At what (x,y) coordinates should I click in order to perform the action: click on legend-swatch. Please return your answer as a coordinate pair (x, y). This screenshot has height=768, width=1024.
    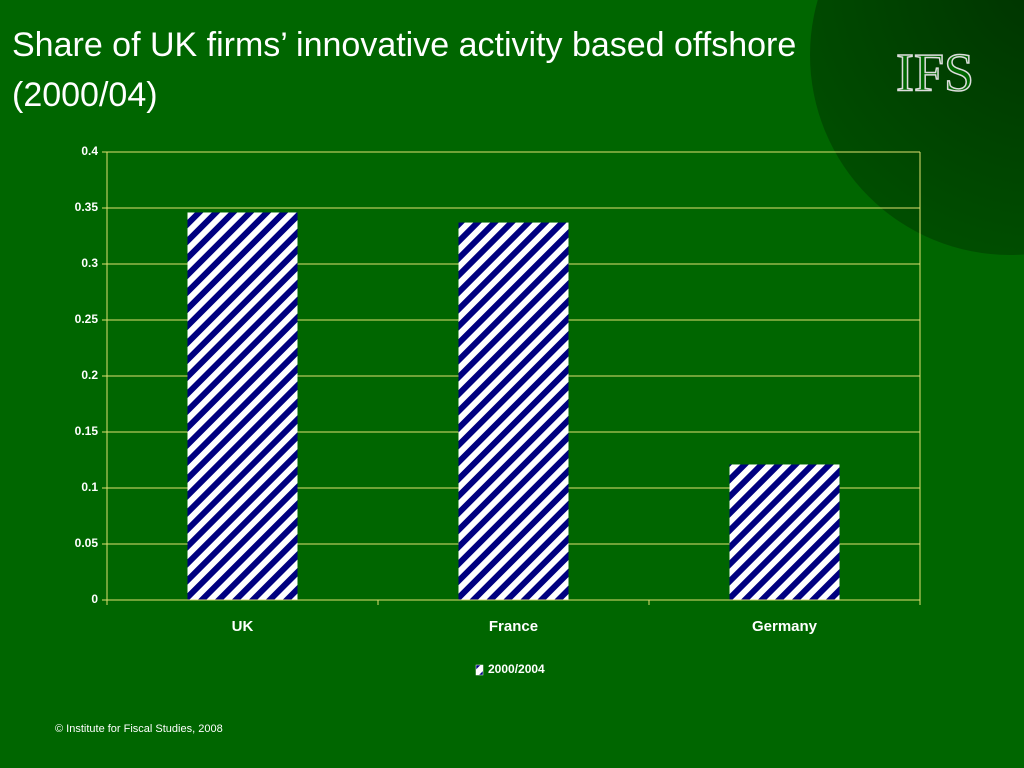
    Looking at the image, I should click on (479, 670).